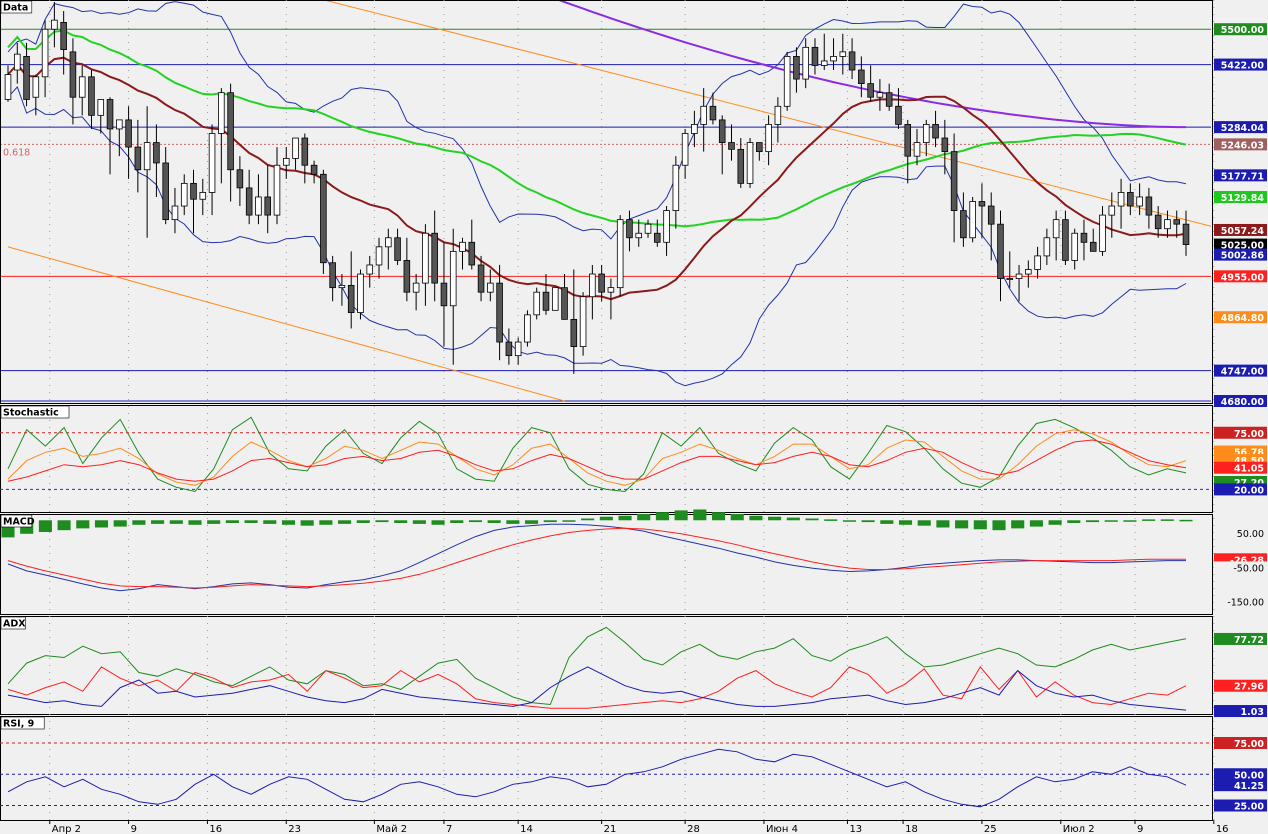 This screenshot has width=1268, height=834. What do you see at coordinates (1243, 318) in the screenshot?
I see `price-label-10-text: 4864.80` at bounding box center [1243, 318].